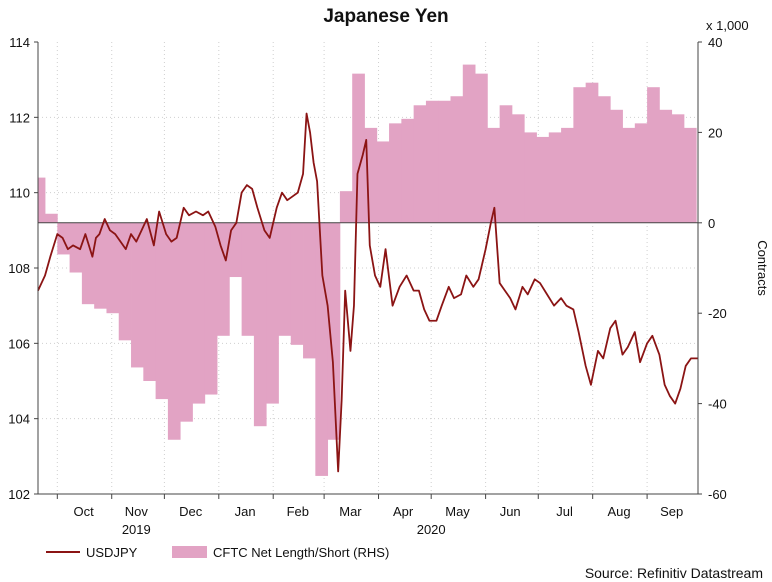 Image resolution: width=772 pixels, height=582 pixels. Describe the element at coordinates (674, 573) in the screenshot. I see `source-note: Source: Refinitiv Datastream` at that location.